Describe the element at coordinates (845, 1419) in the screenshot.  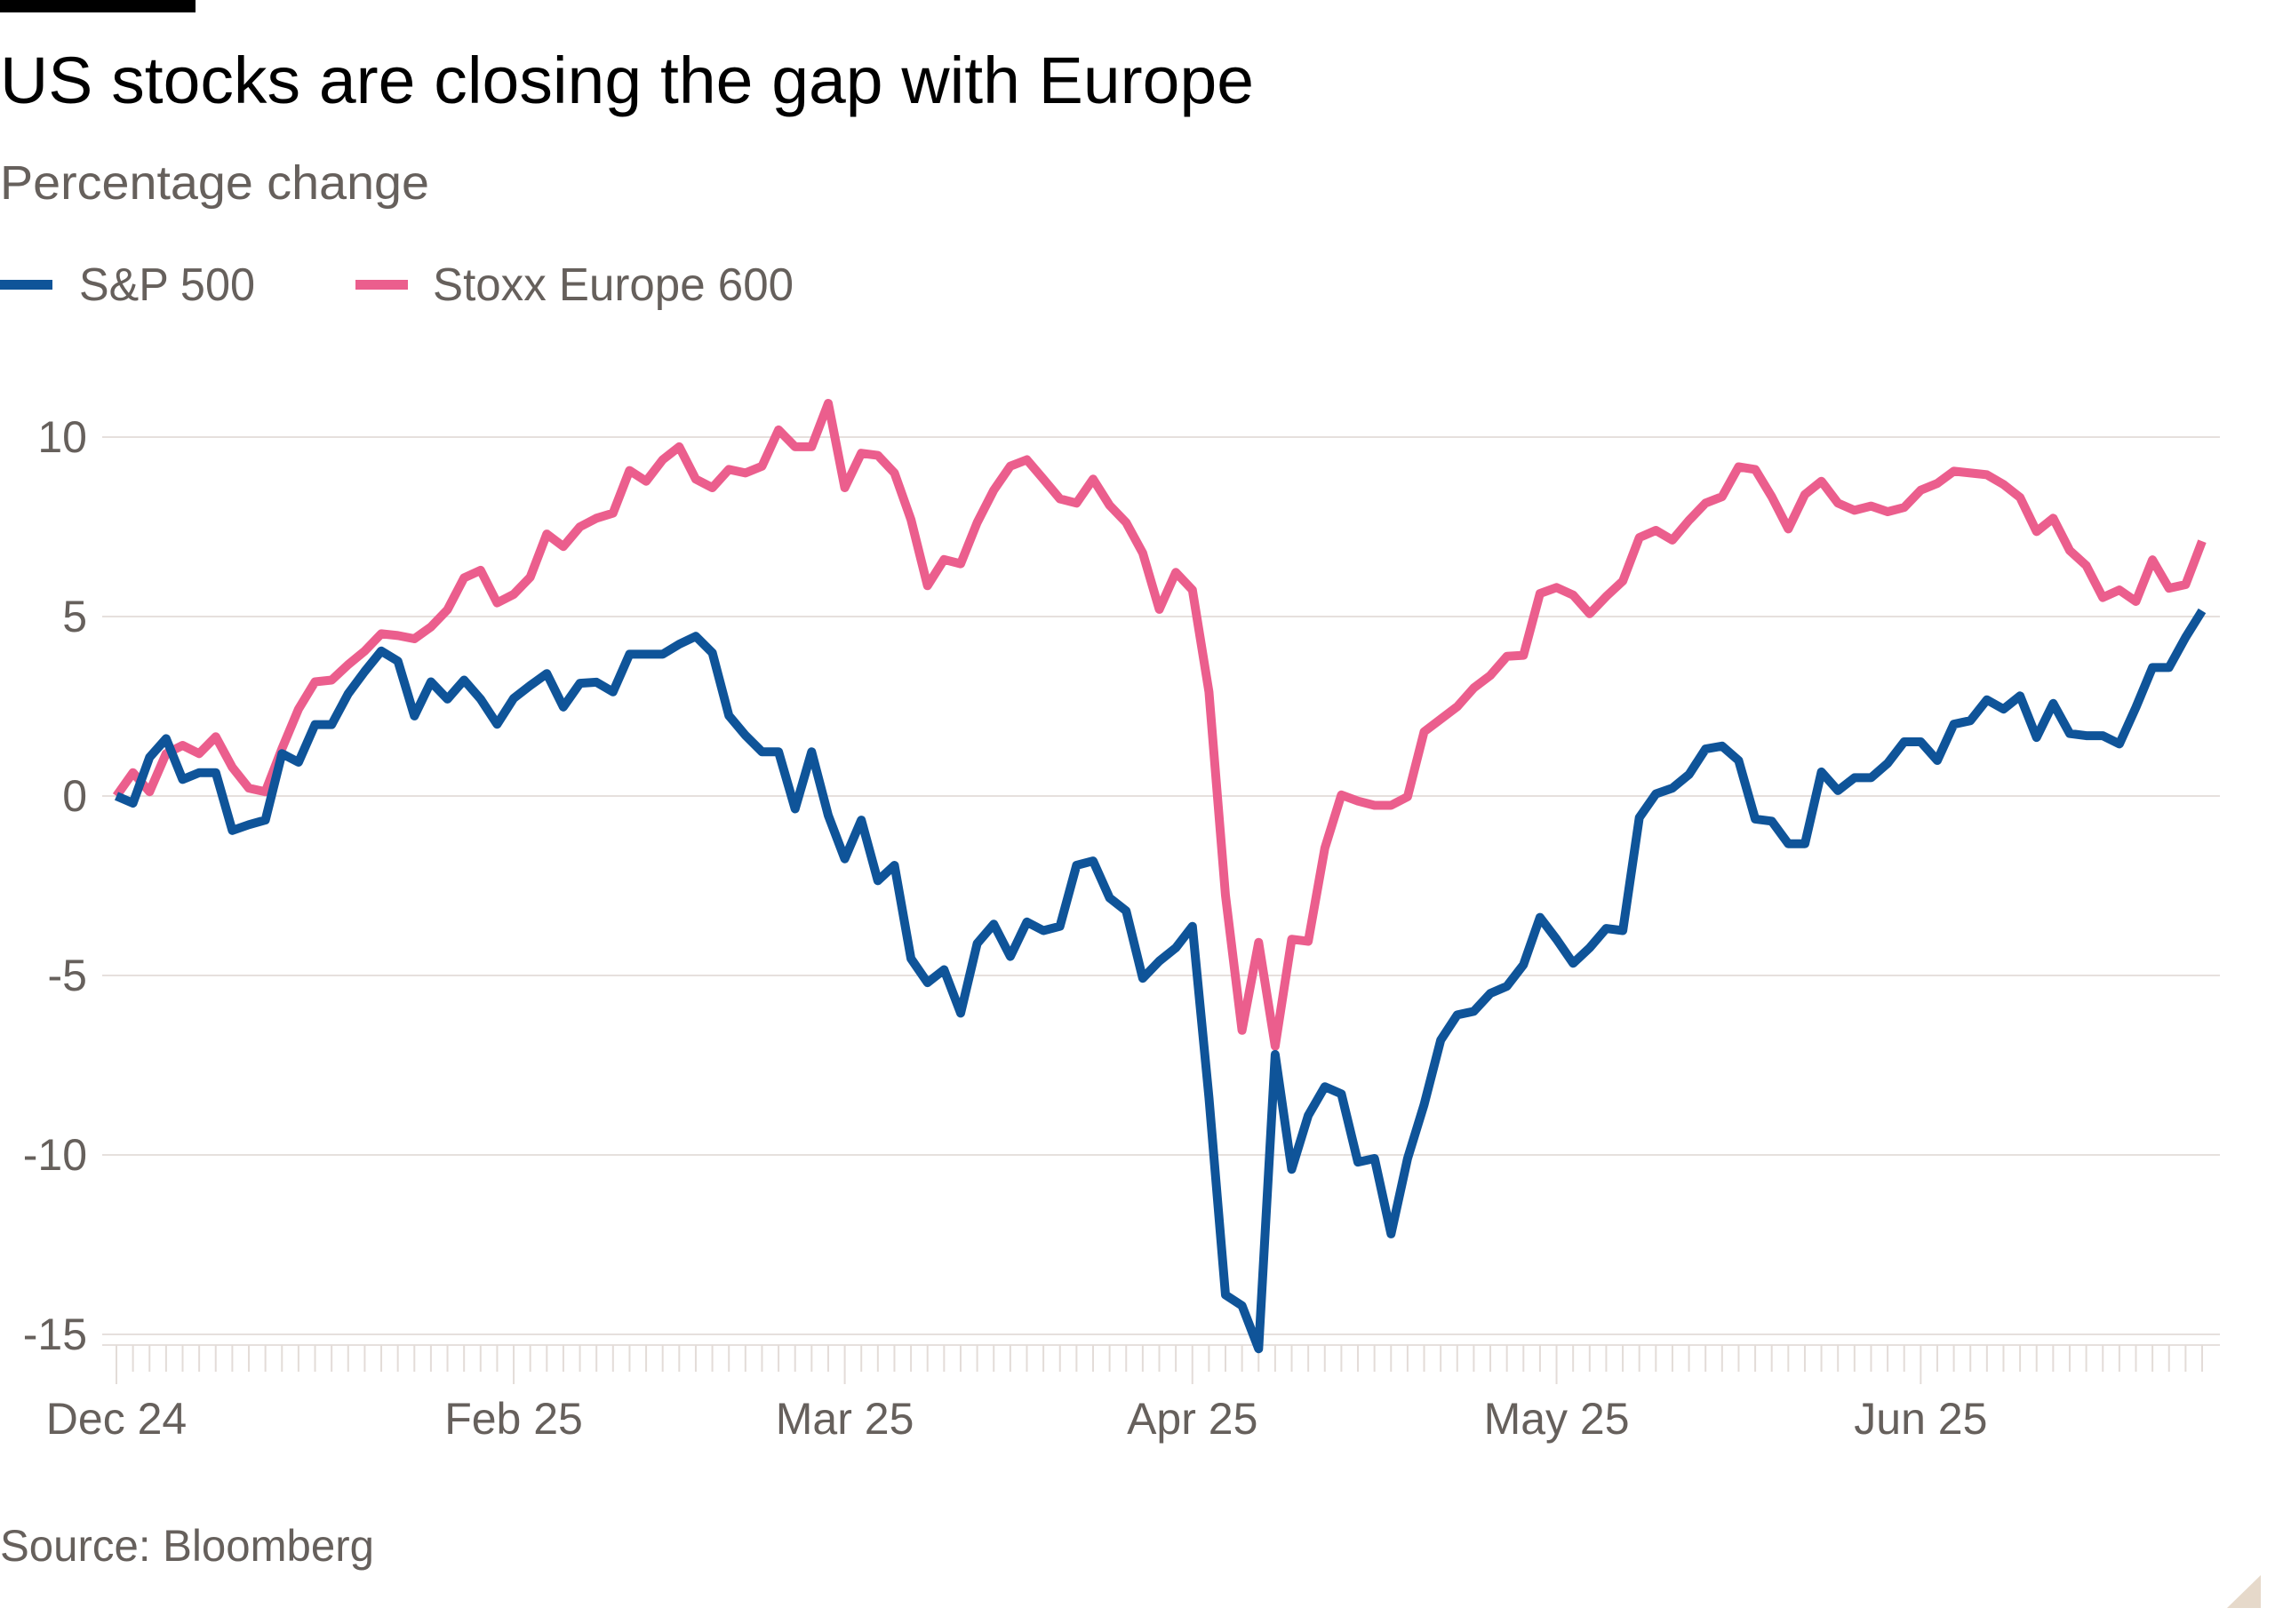
I see `x-tick-label: Mar 25` at that location.